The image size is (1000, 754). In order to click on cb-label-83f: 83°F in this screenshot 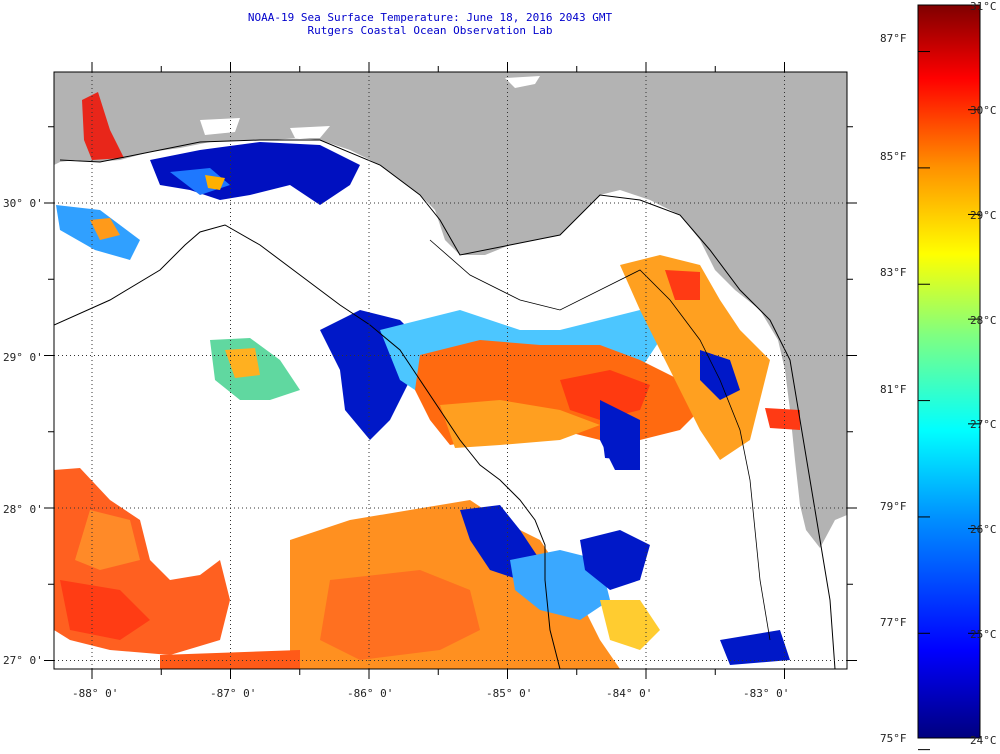, I will do `click(893, 272)`.